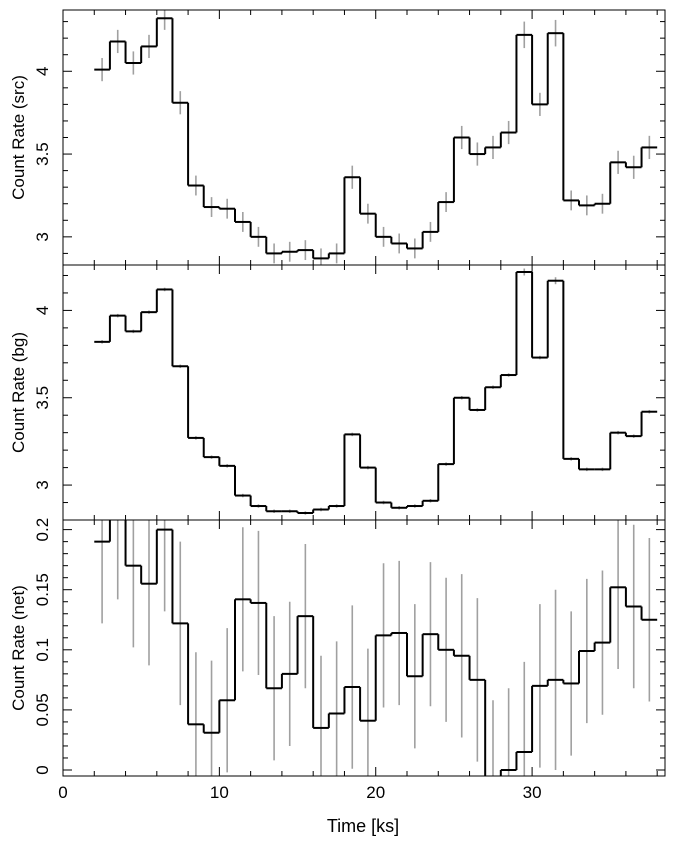 Image resolution: width=676 pixels, height=846 pixels. I want to click on x-tick-label: 20, so click(375, 792).